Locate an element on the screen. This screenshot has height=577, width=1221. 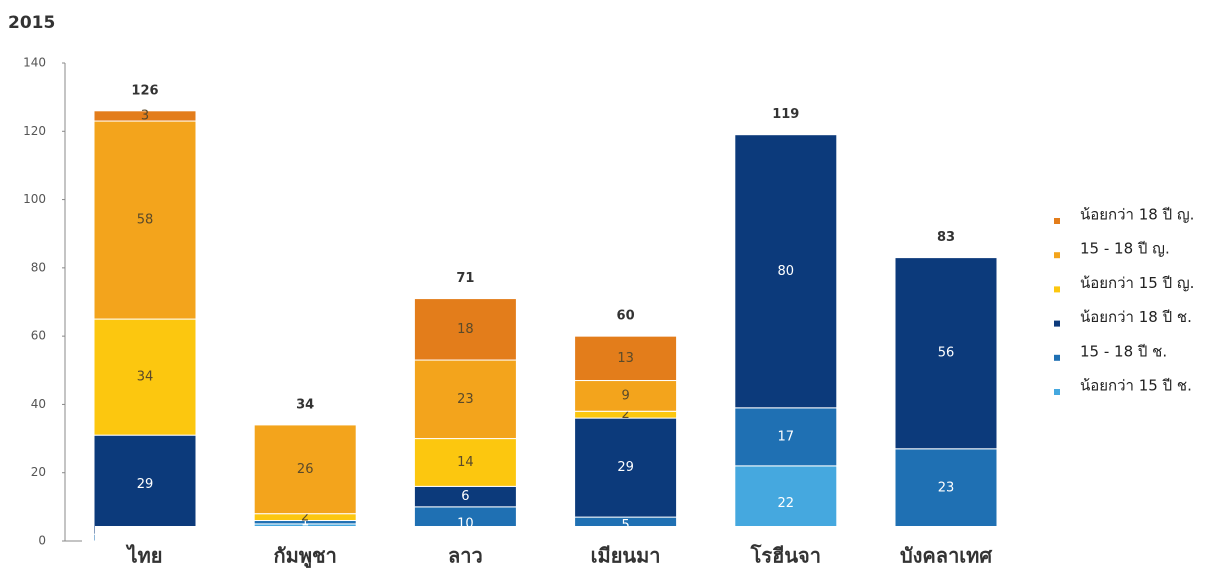
segment-label: 6 is located at coordinates (465, 496).